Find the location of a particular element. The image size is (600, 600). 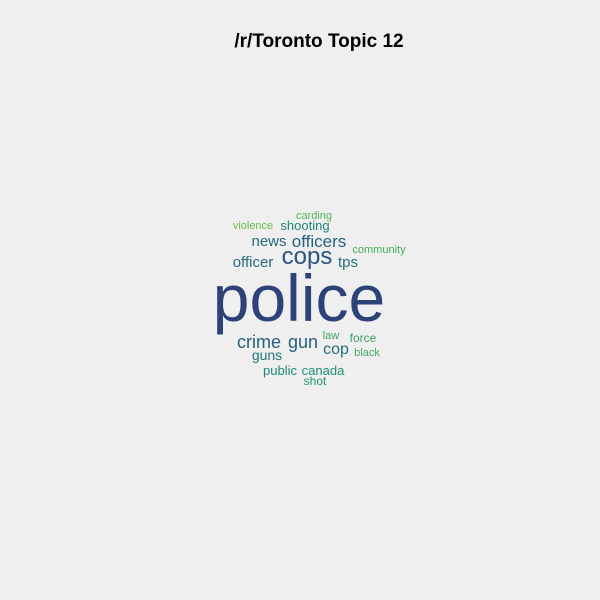

word-shooting: shooting is located at coordinates (304, 225).